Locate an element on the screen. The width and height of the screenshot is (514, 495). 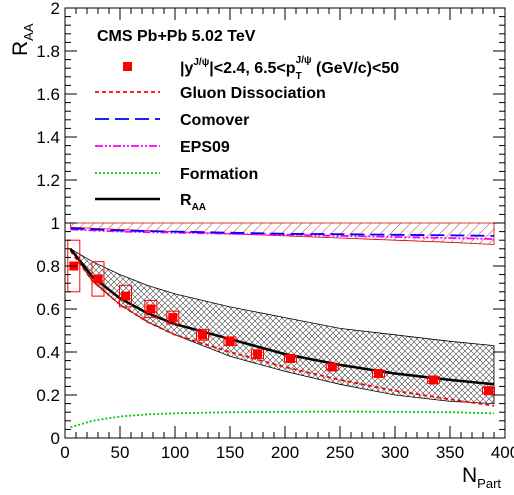
x-tick-label: 250 is located at coordinates (340, 452).